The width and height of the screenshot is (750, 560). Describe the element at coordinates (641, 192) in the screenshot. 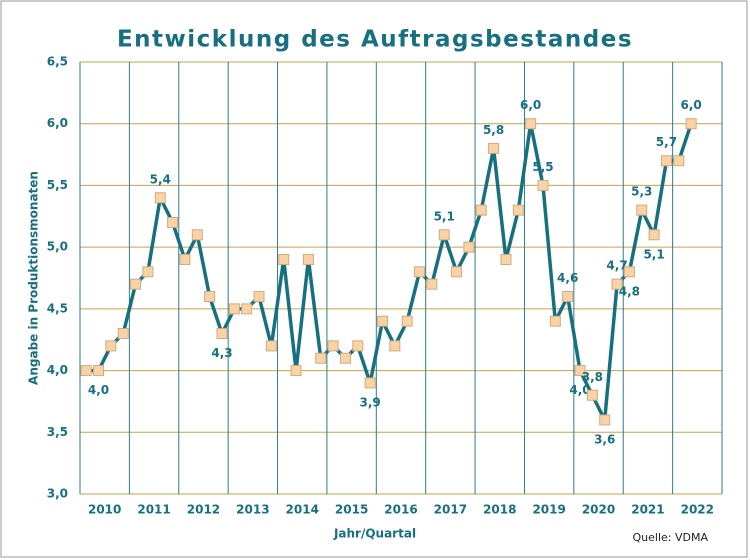

I see `data-label: 5,3` at that location.